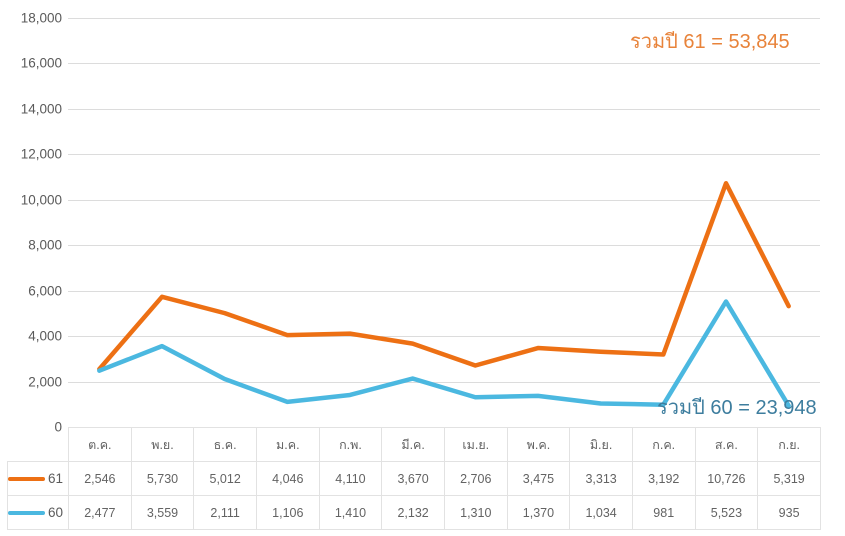 The width and height of the screenshot is (845, 536). Describe the element at coordinates (162, 512) in the screenshot. I see `table-cell-value: 3,559` at that location.